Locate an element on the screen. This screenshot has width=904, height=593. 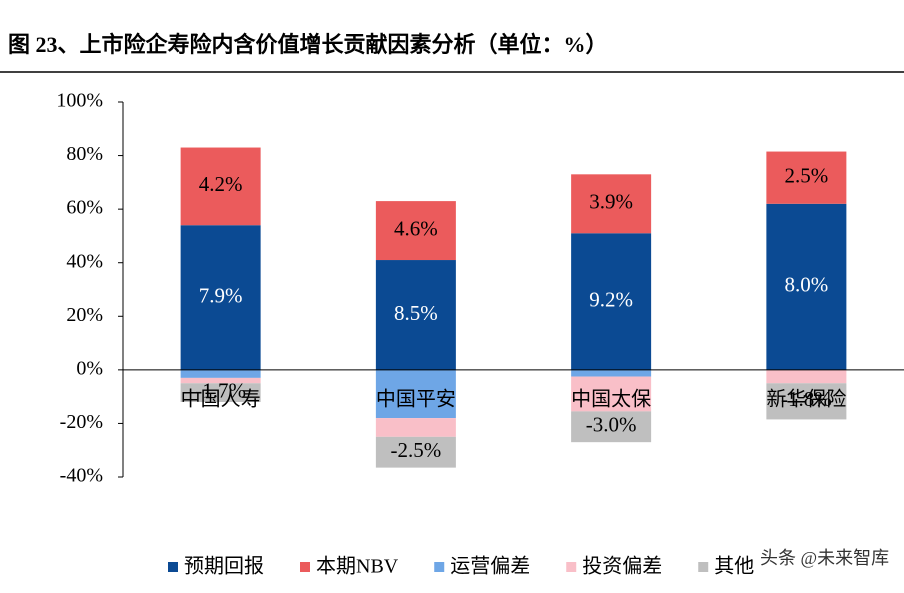
y-tick-label: 80% is located at coordinates (84, 154).